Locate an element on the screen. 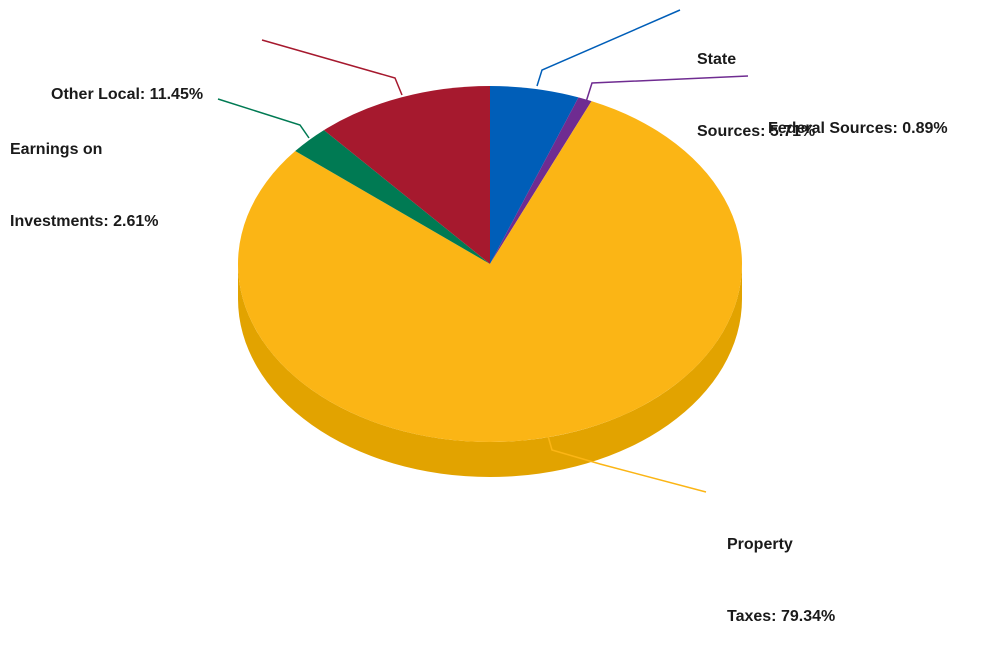 This screenshot has width=1000, height=653. label-federal-sources: Federal Sources: 0.89% is located at coordinates (858, 128).